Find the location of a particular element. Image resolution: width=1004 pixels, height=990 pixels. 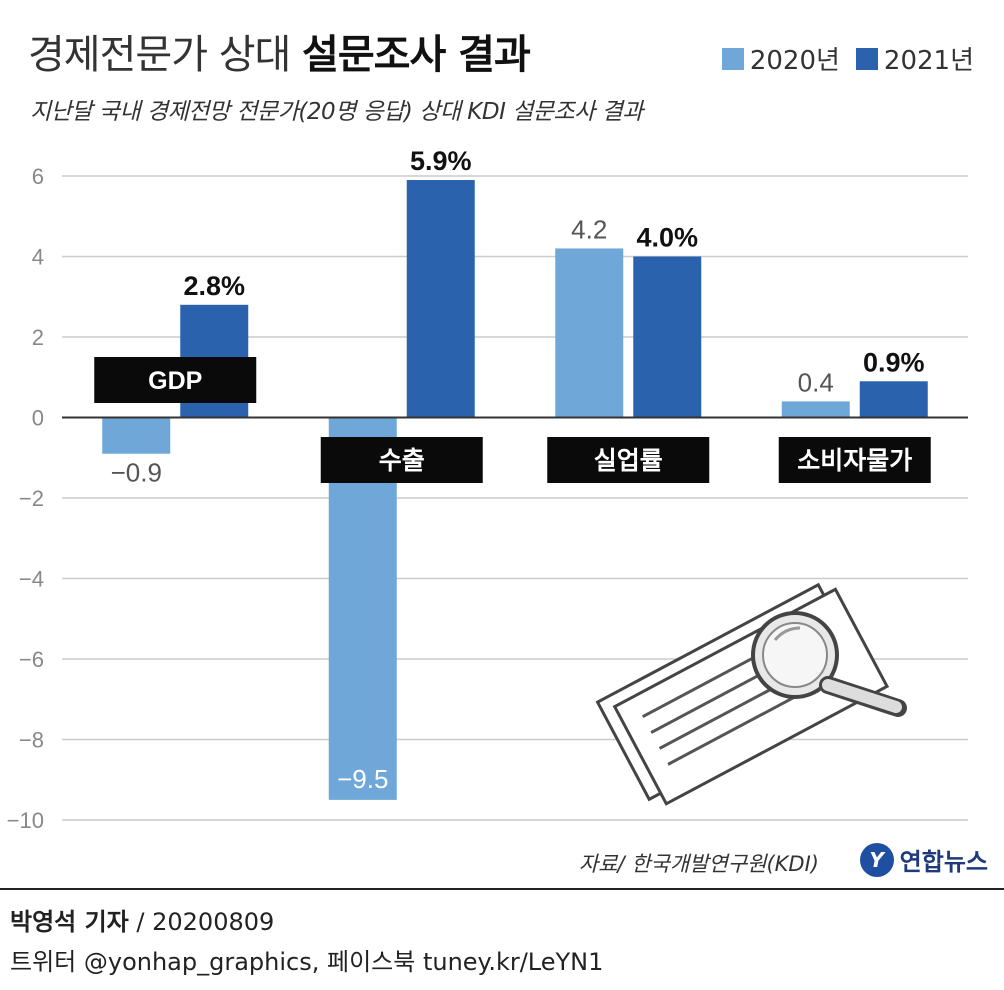

legend-item-2020: 2020년 is located at coordinates (780, 58).